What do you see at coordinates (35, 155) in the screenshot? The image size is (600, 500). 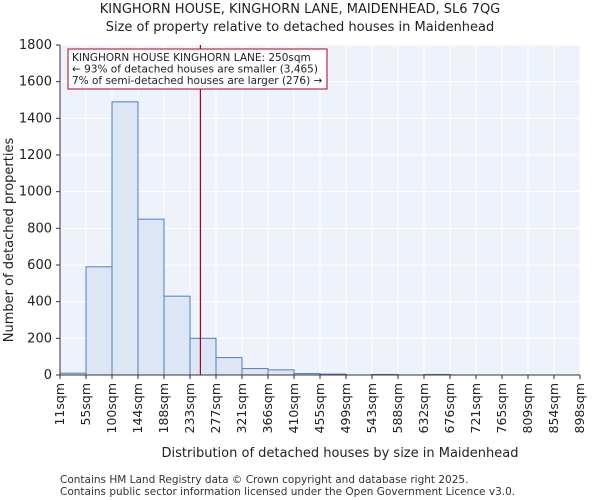 I see `y-tick-label: 1200` at bounding box center [35, 155].